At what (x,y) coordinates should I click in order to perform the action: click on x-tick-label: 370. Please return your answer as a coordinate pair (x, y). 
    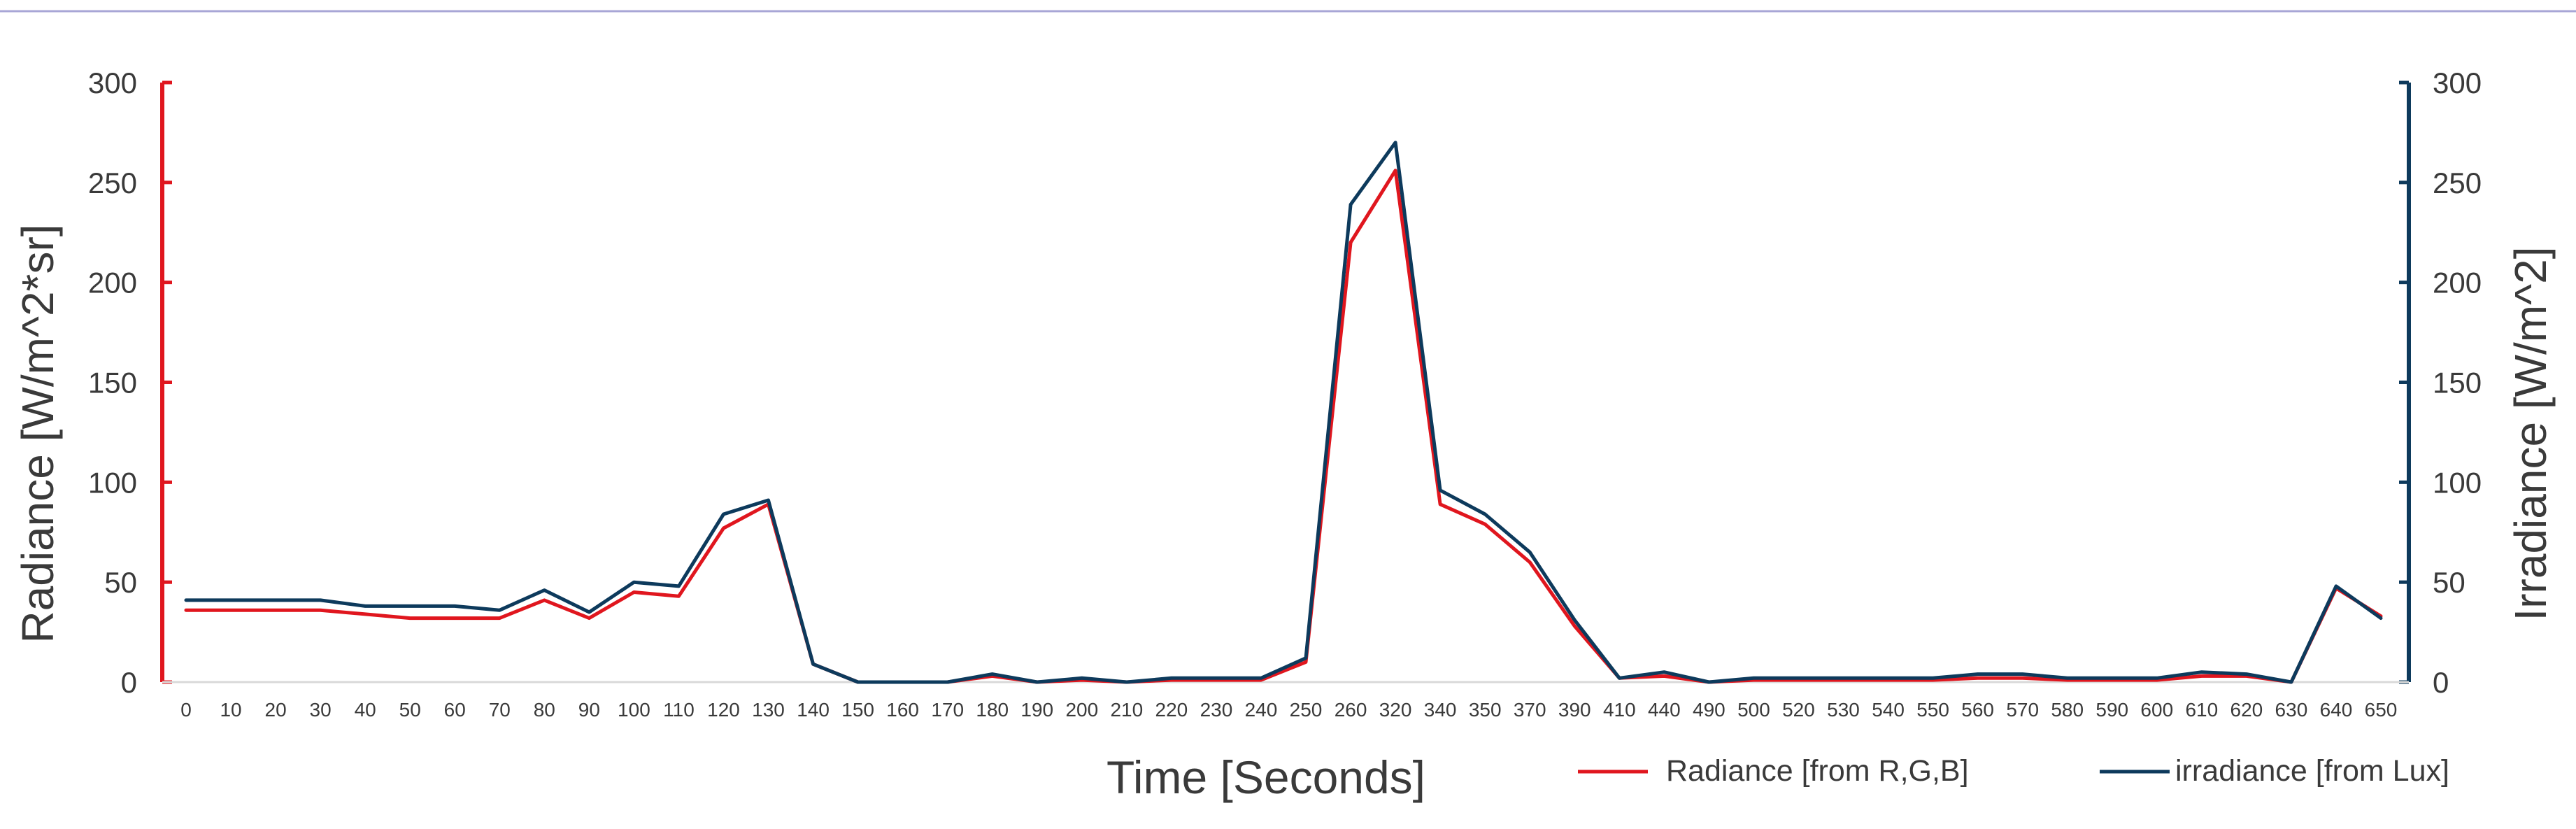
    Looking at the image, I should click on (1530, 710).